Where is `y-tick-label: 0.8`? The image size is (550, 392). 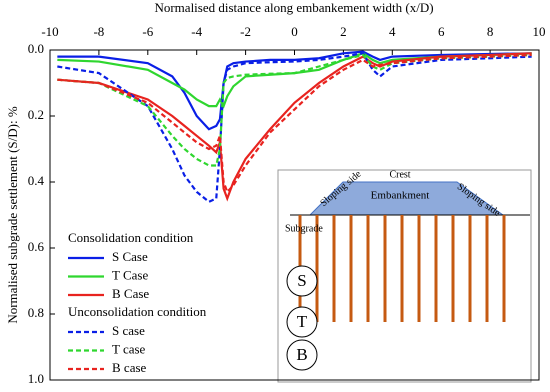
y-tick-label: 0.8 is located at coordinates (36, 312).